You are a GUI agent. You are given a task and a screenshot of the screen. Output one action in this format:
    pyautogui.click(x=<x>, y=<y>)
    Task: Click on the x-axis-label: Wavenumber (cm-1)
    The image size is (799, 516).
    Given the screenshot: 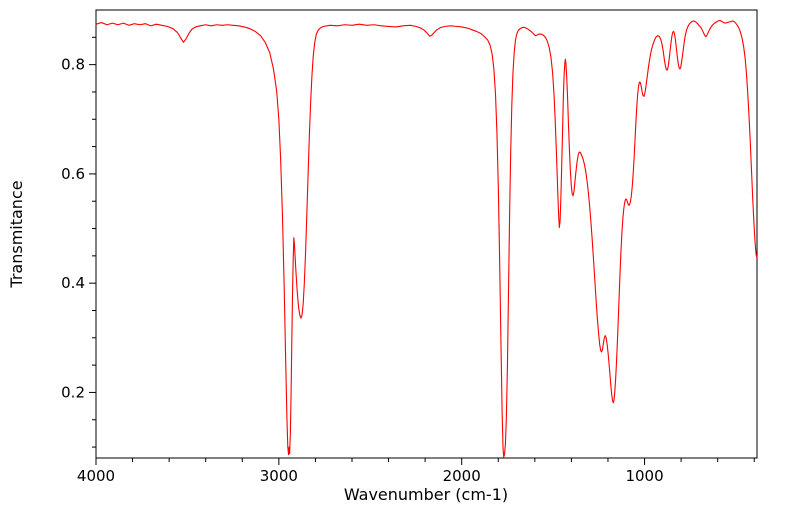 What is the action you would take?
    pyautogui.click(x=426, y=494)
    